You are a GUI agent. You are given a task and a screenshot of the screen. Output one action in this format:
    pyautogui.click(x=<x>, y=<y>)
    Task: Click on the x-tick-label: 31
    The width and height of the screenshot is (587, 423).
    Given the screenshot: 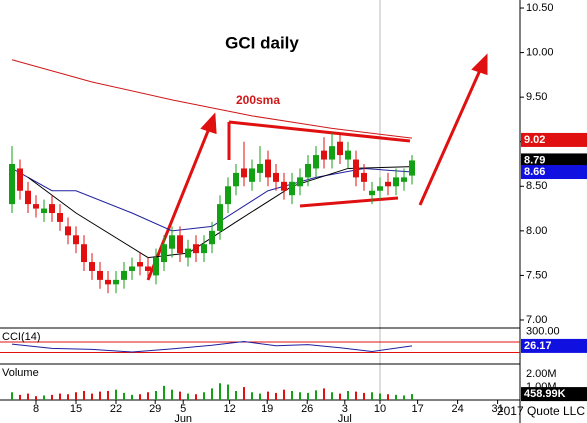 What is the action you would take?
    pyautogui.click(x=497, y=409)
    